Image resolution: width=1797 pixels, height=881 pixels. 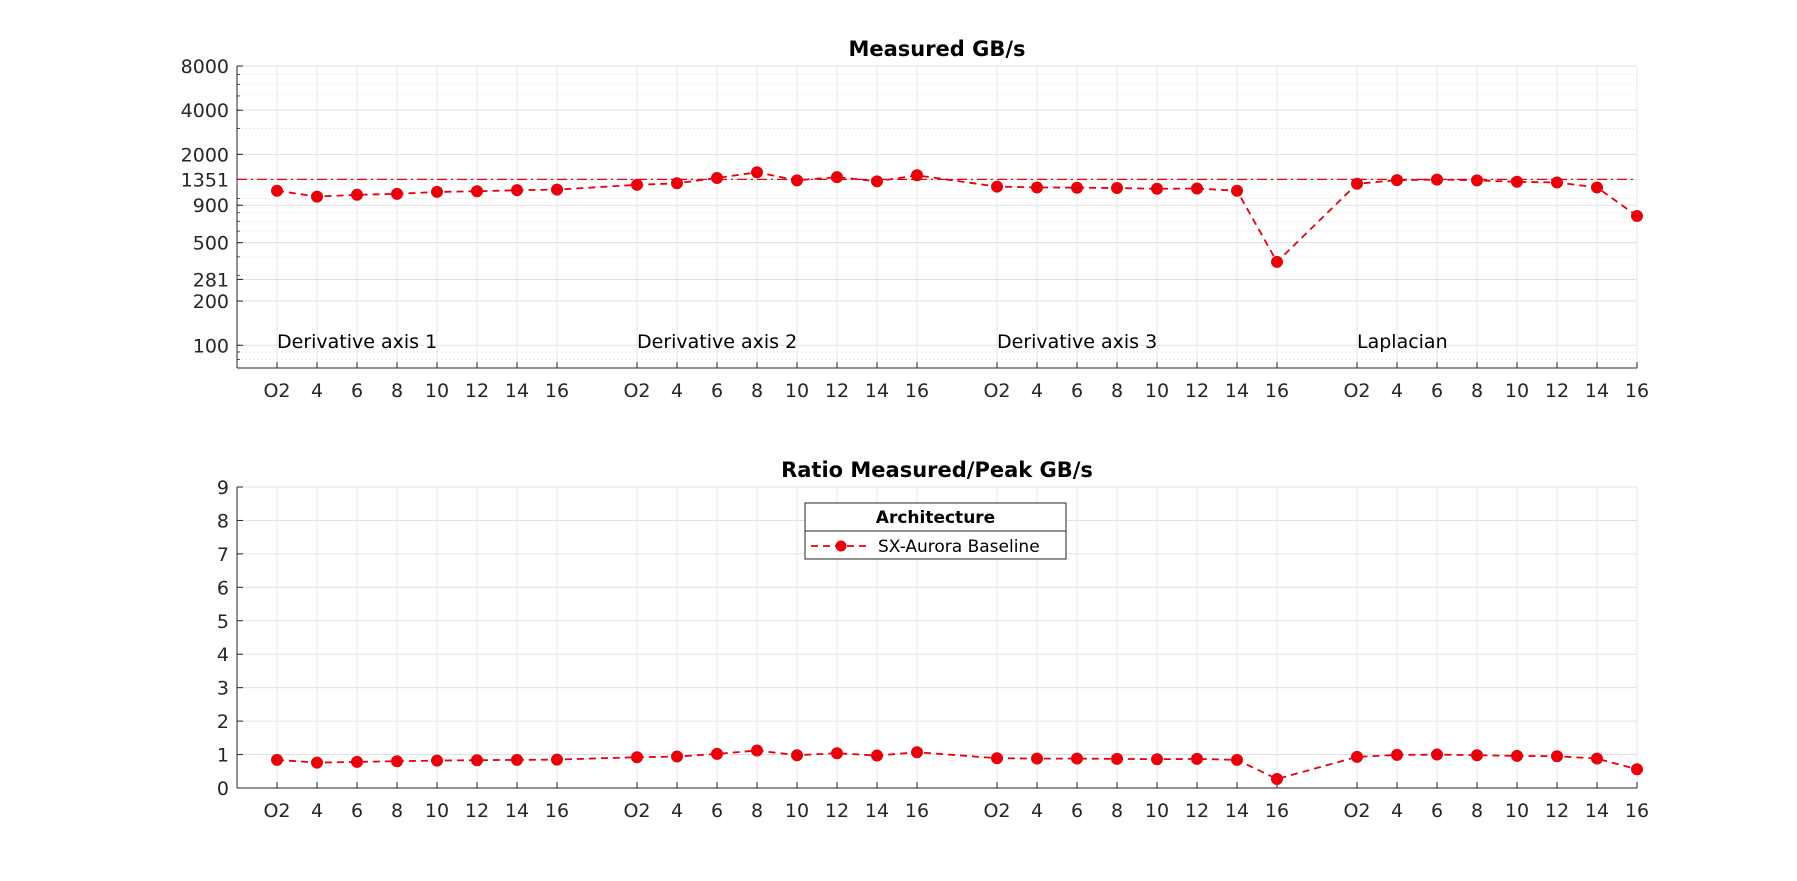 What do you see at coordinates (223, 588) in the screenshot?
I see `y-tick-label: 6` at bounding box center [223, 588].